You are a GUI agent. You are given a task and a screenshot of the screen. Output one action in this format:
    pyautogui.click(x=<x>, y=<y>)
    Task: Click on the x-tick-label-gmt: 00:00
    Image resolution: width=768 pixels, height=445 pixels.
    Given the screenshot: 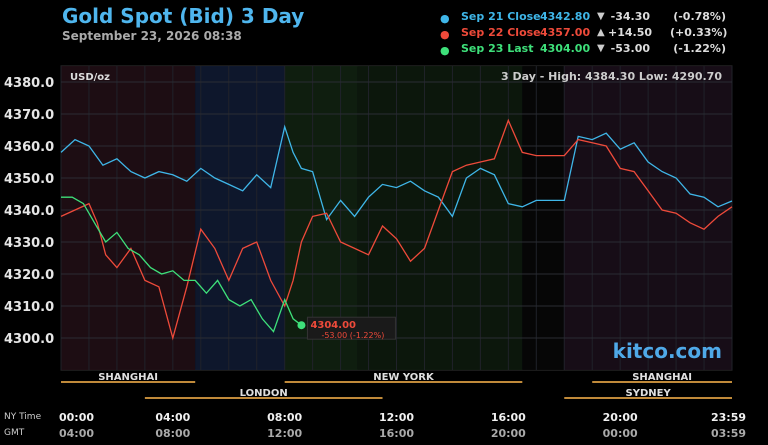 What is the action you would take?
    pyautogui.click(x=620, y=433)
    